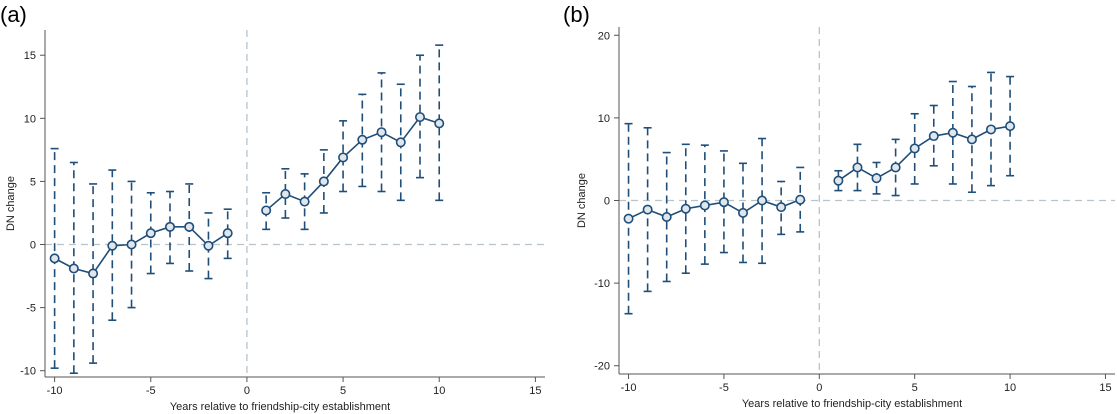 Image resolution: width=1117 pixels, height=414 pixels. I want to click on panel-label-b: (b), so click(576, 14).